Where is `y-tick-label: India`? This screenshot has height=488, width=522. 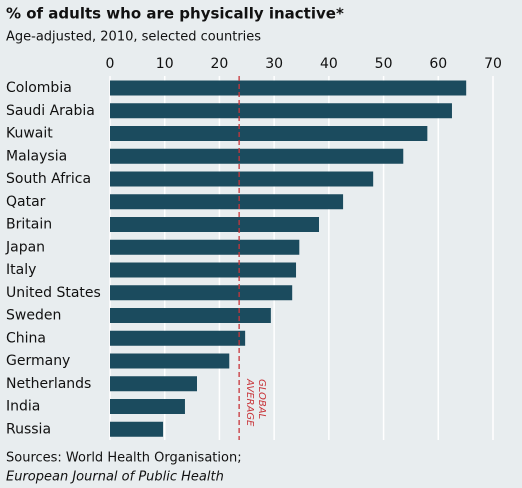 y-tick-label: India is located at coordinates (23, 407).